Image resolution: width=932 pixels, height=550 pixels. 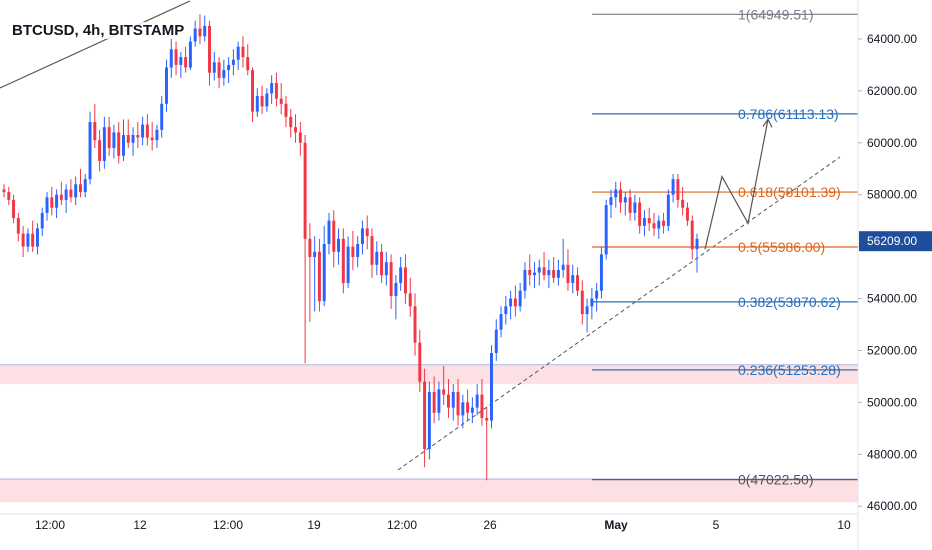 I want to click on fib-level-label: 0.618(58101.39), so click(x=789, y=192).